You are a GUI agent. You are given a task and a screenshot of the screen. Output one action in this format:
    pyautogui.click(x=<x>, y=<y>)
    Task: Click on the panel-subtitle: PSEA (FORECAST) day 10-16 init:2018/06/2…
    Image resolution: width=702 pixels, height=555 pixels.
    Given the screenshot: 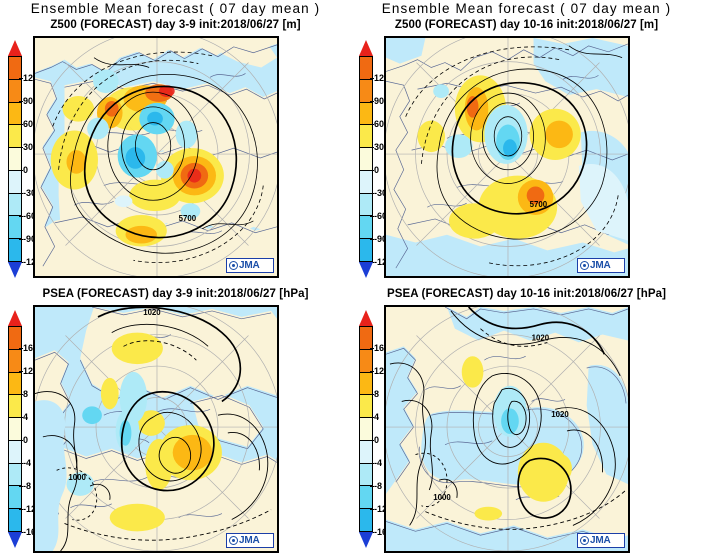 What is the action you would take?
    pyautogui.click(x=526, y=294)
    